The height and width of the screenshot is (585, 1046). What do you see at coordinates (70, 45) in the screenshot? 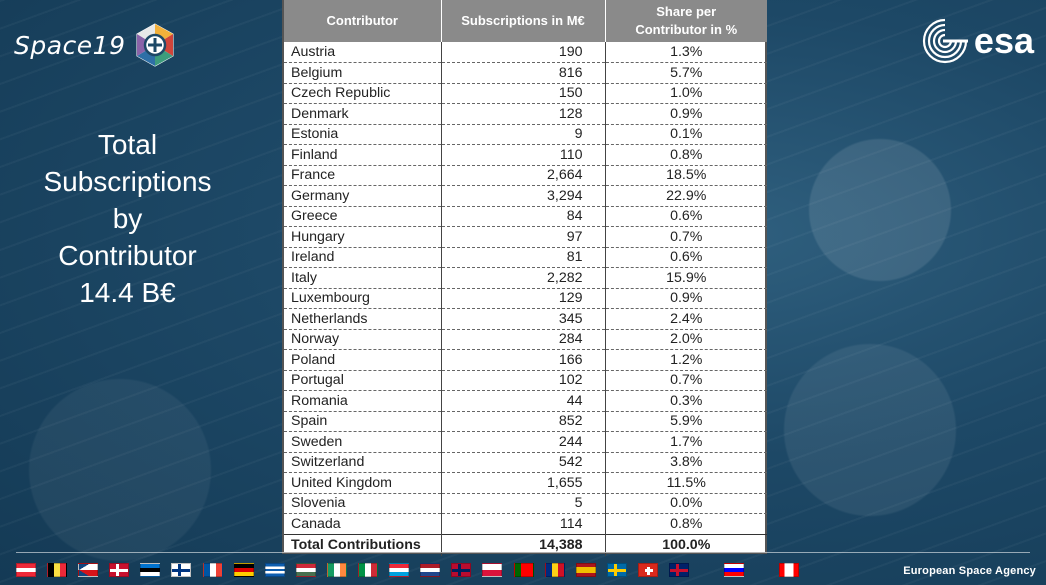
I see `space19-label: Space19` at bounding box center [70, 45].